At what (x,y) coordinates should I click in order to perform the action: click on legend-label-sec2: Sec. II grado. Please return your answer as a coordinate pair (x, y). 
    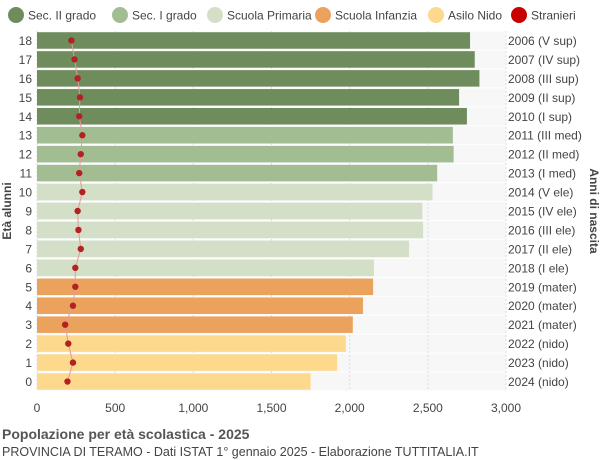
    Looking at the image, I should click on (62, 16).